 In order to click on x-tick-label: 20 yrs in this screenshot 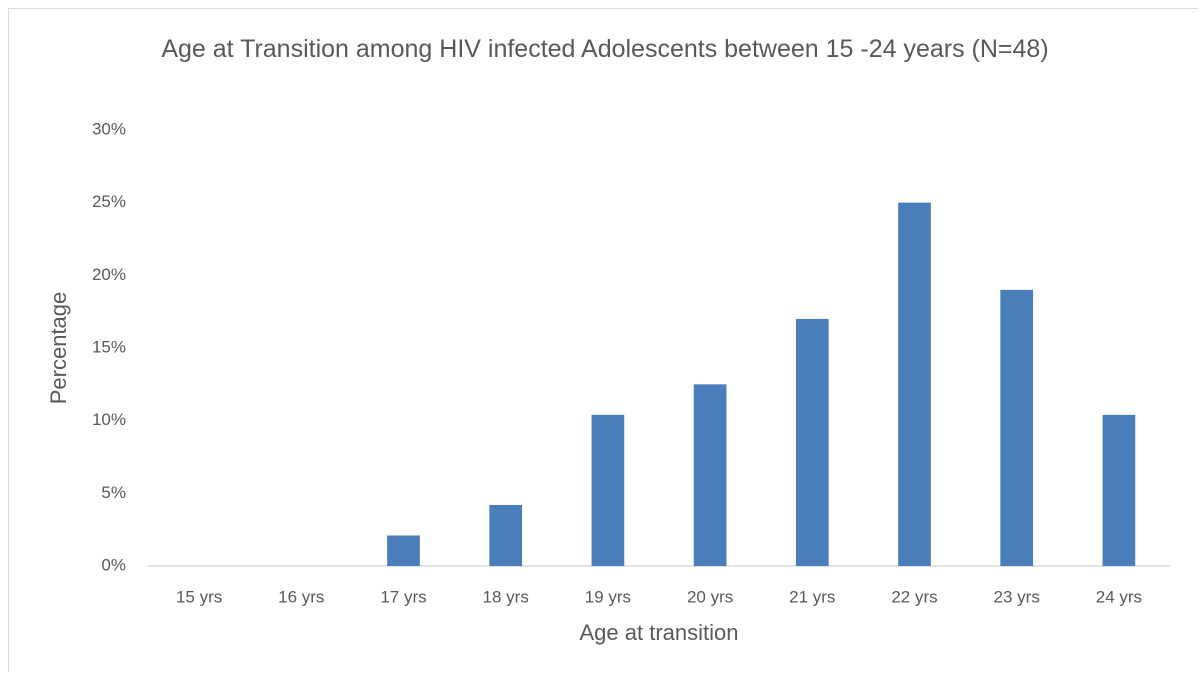, I will do `click(710, 596)`.